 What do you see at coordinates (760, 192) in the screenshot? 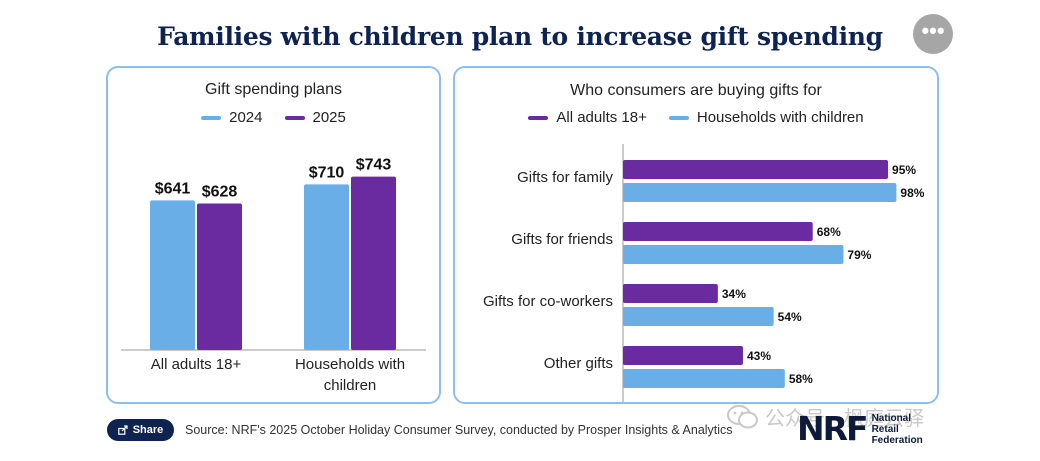
I see `bar-gifts-for-family-households-with-children` at bounding box center [760, 192].